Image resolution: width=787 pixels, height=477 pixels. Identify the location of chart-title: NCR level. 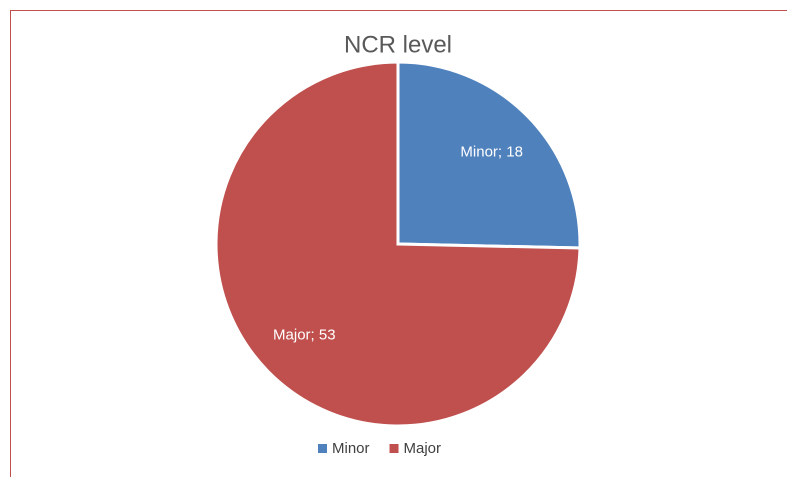
(398, 44).